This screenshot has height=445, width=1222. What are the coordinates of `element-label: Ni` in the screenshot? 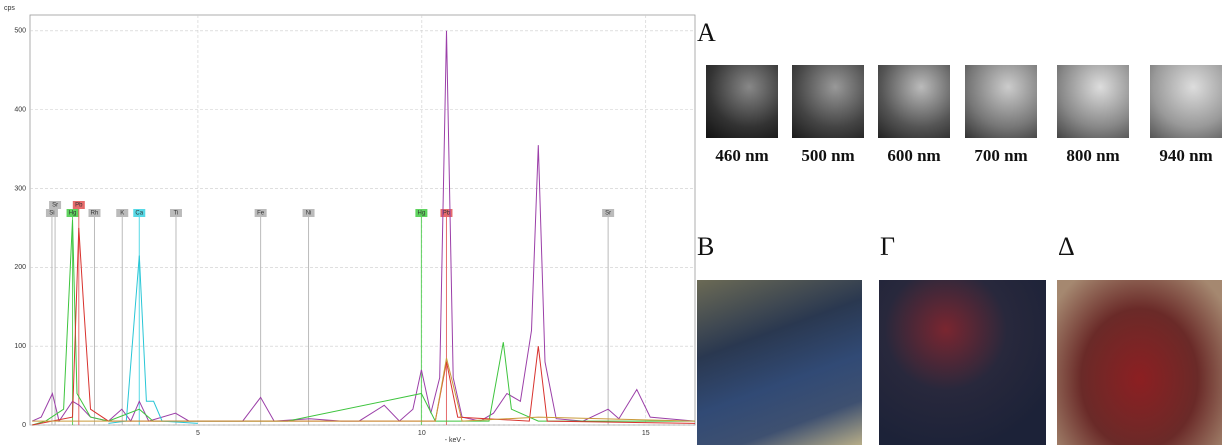 It's located at (309, 214).